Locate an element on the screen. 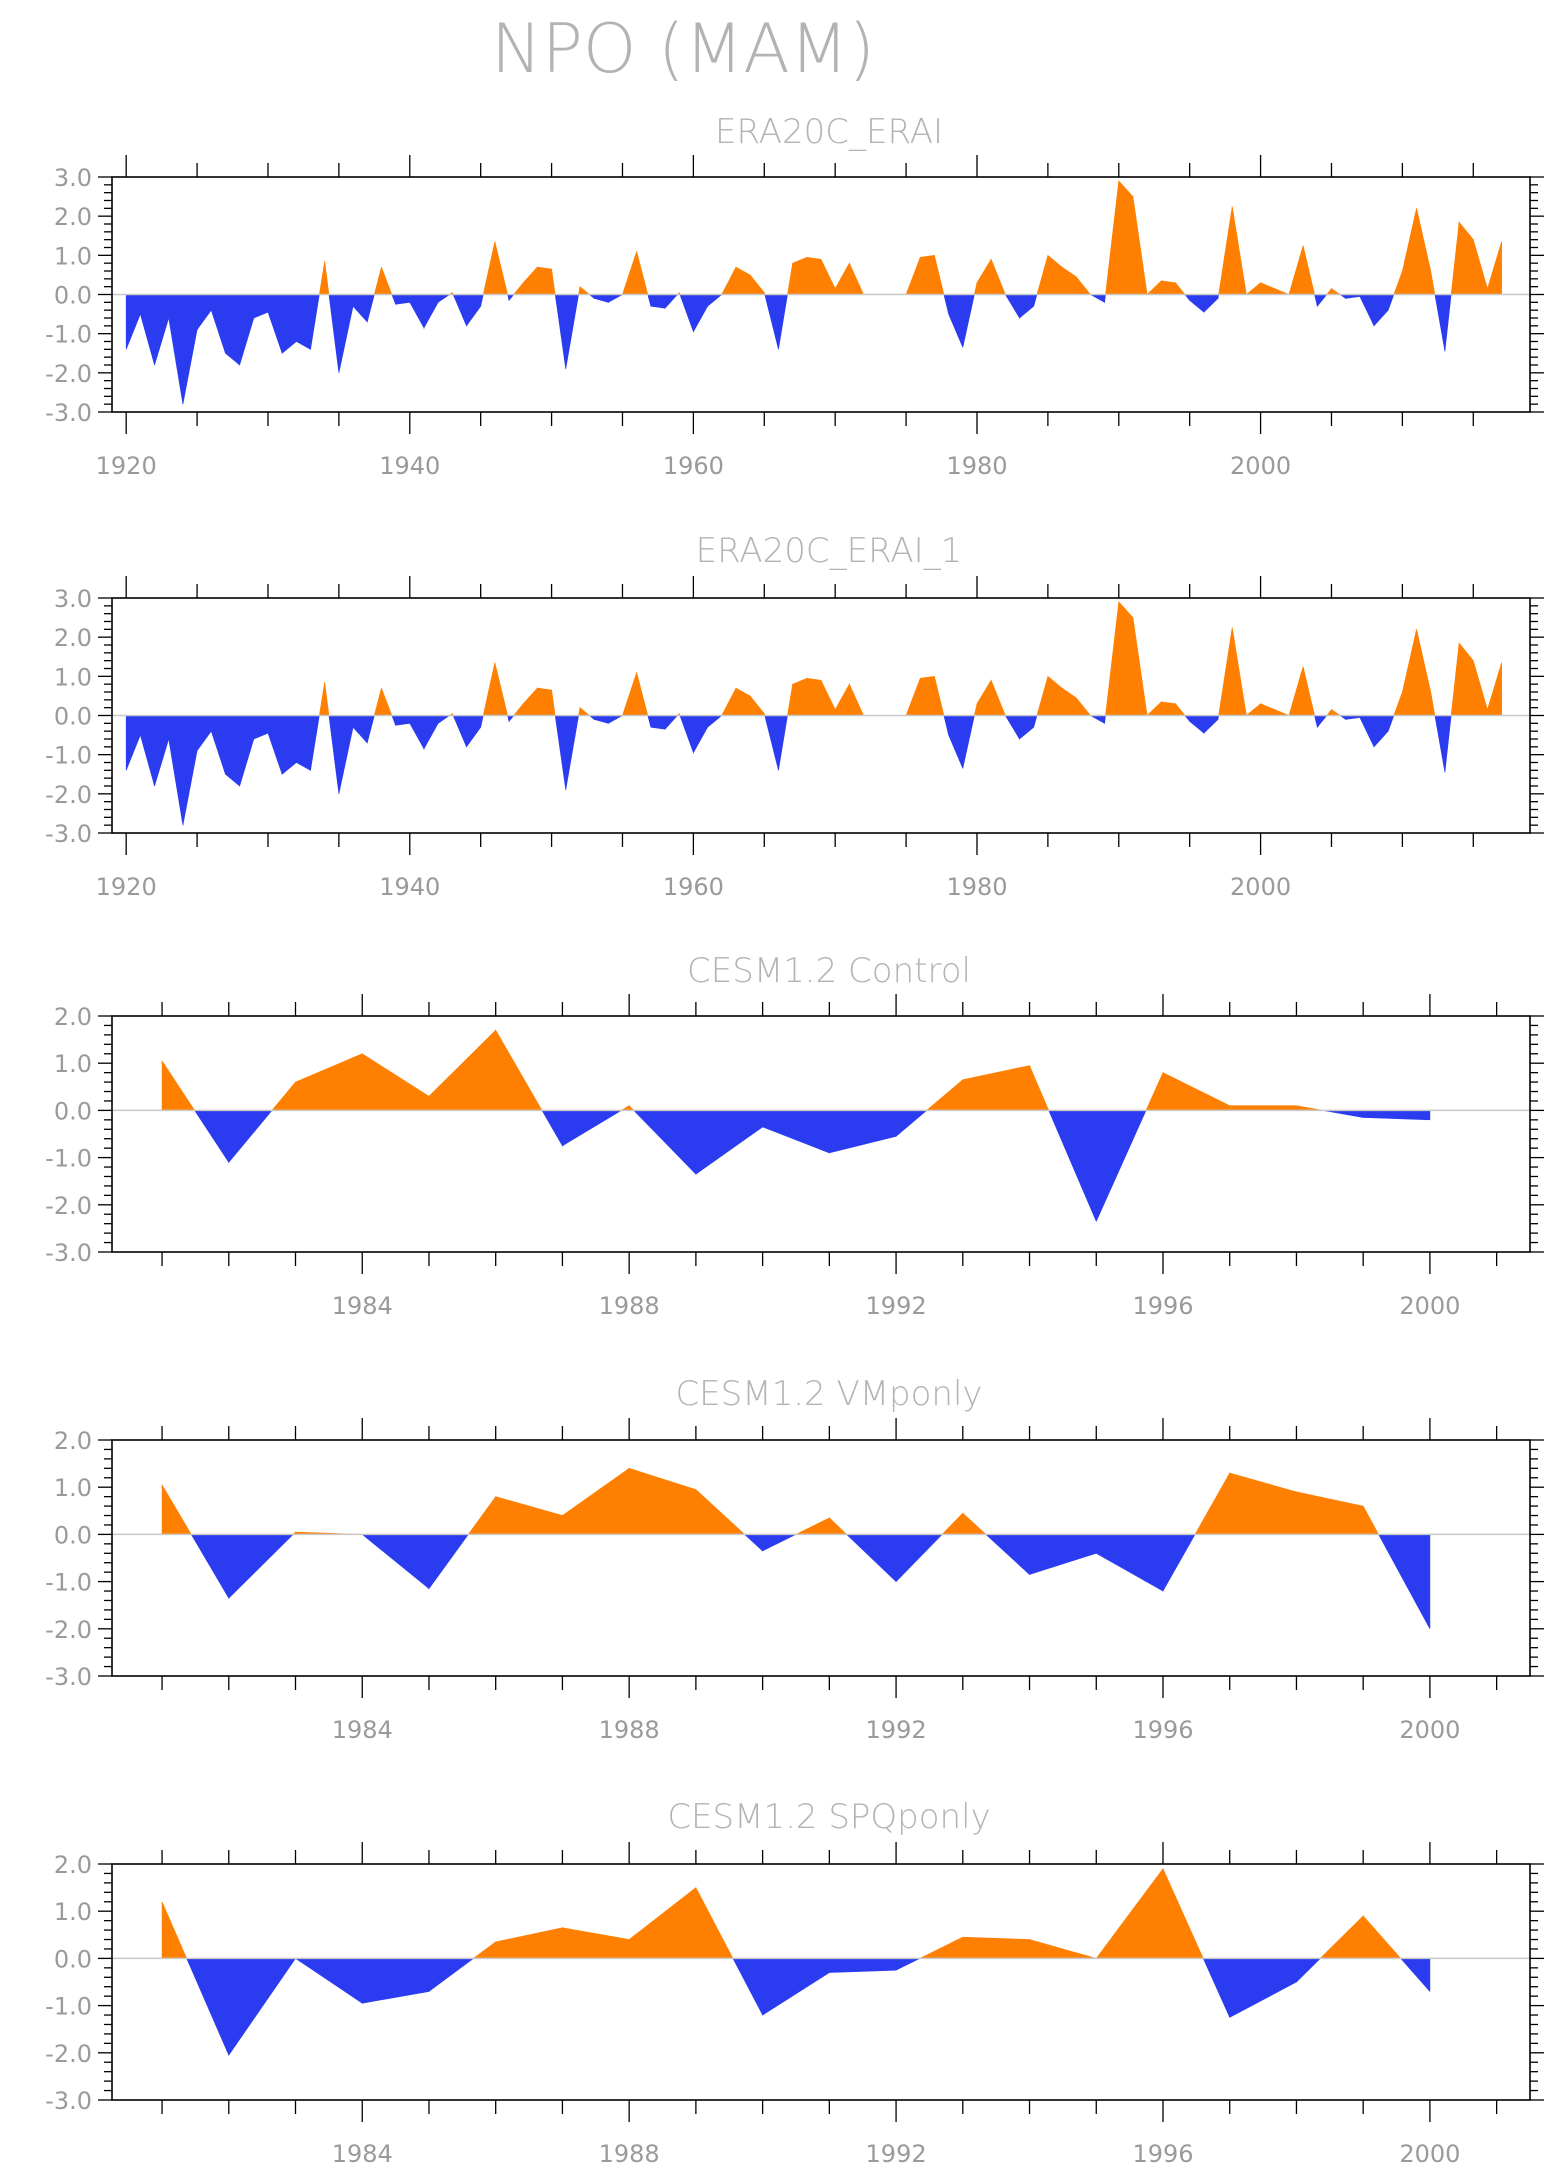 The height and width of the screenshot is (2172, 1568). x-tick-label: 1960 is located at coordinates (693, 887).